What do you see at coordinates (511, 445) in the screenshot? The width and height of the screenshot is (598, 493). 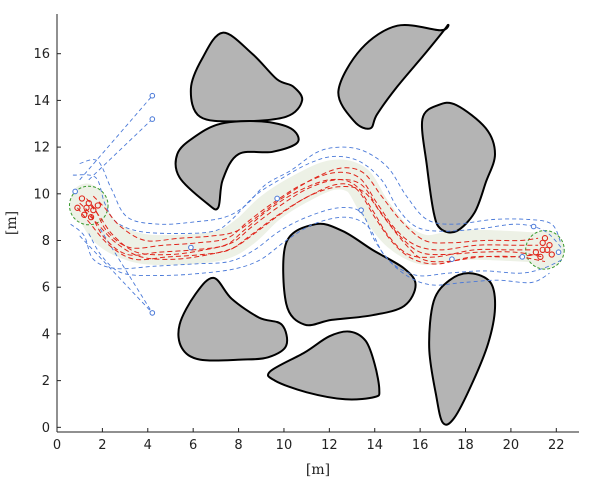 I see `x-tick-label-20: 20` at bounding box center [511, 445].